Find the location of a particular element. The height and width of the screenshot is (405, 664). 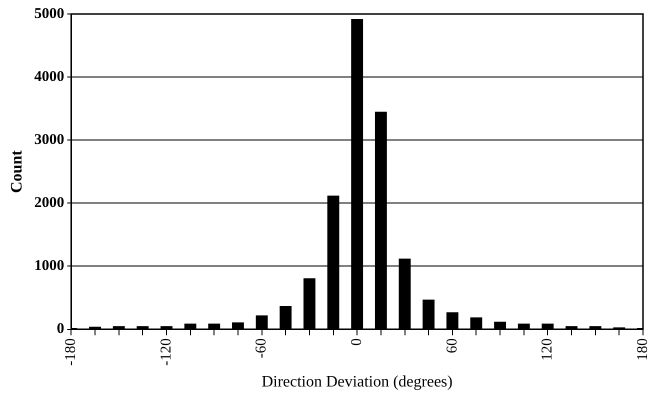

x-tick-label: 60 is located at coordinates (452, 346).